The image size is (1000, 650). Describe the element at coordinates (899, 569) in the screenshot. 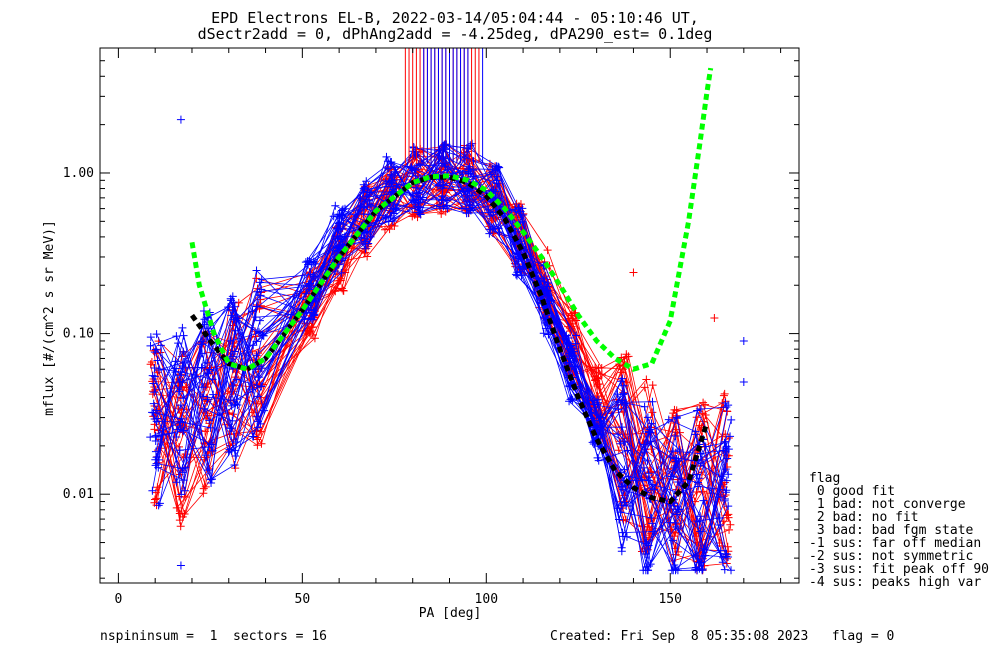

I see `legend-item: -3 sus: fit peak off 90` at that location.